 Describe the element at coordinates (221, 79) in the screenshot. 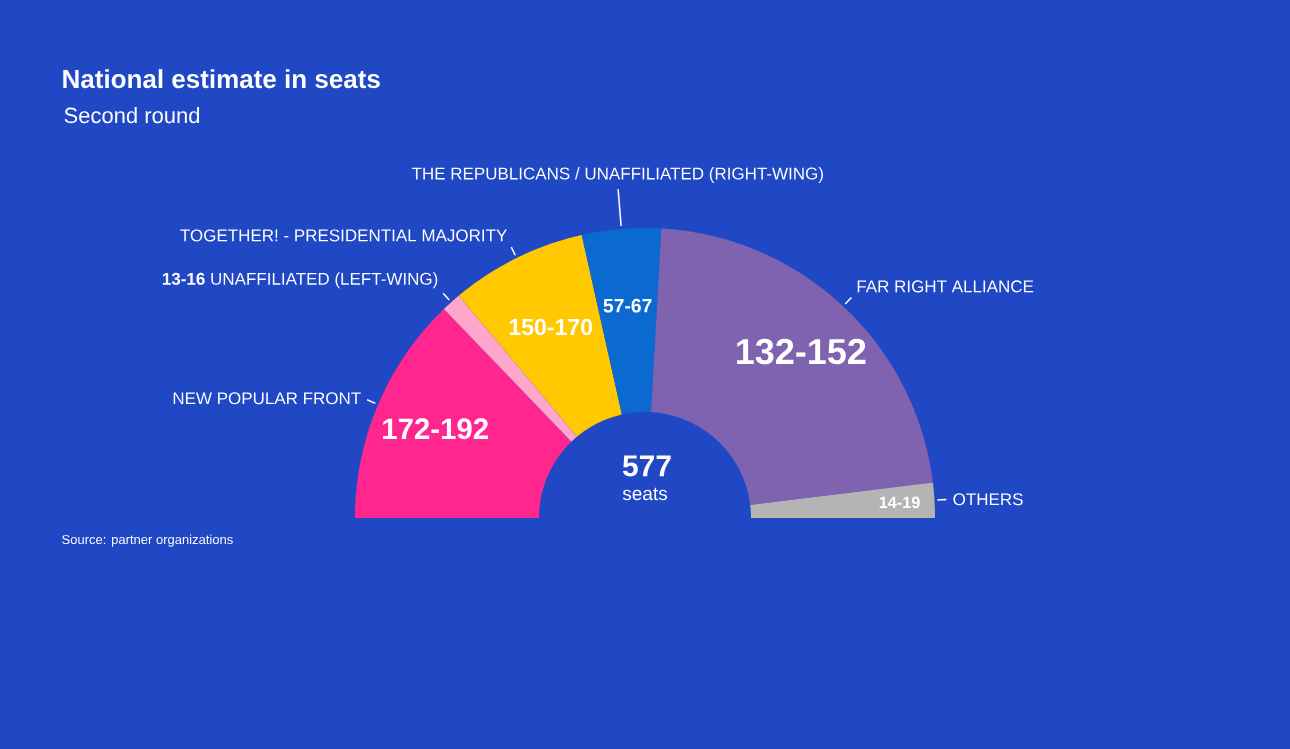

I see `chart-title: National estimate in seats` at that location.